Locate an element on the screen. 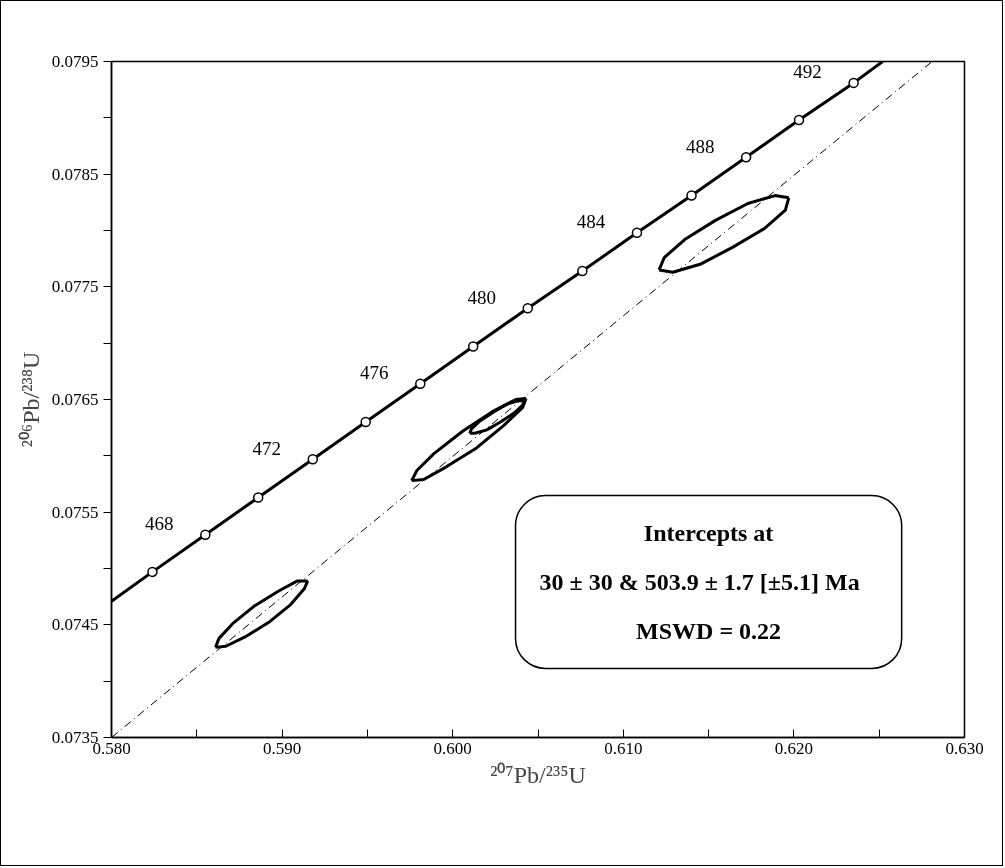  x-tick-label: 0.590 is located at coordinates (282, 748).